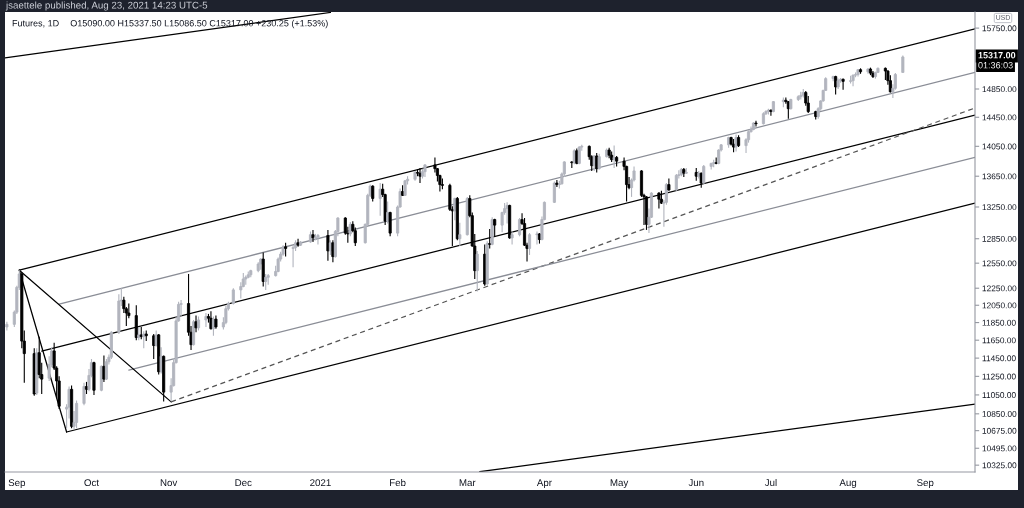  I want to click on y-tick-label: 11450.00, so click(999, 358).